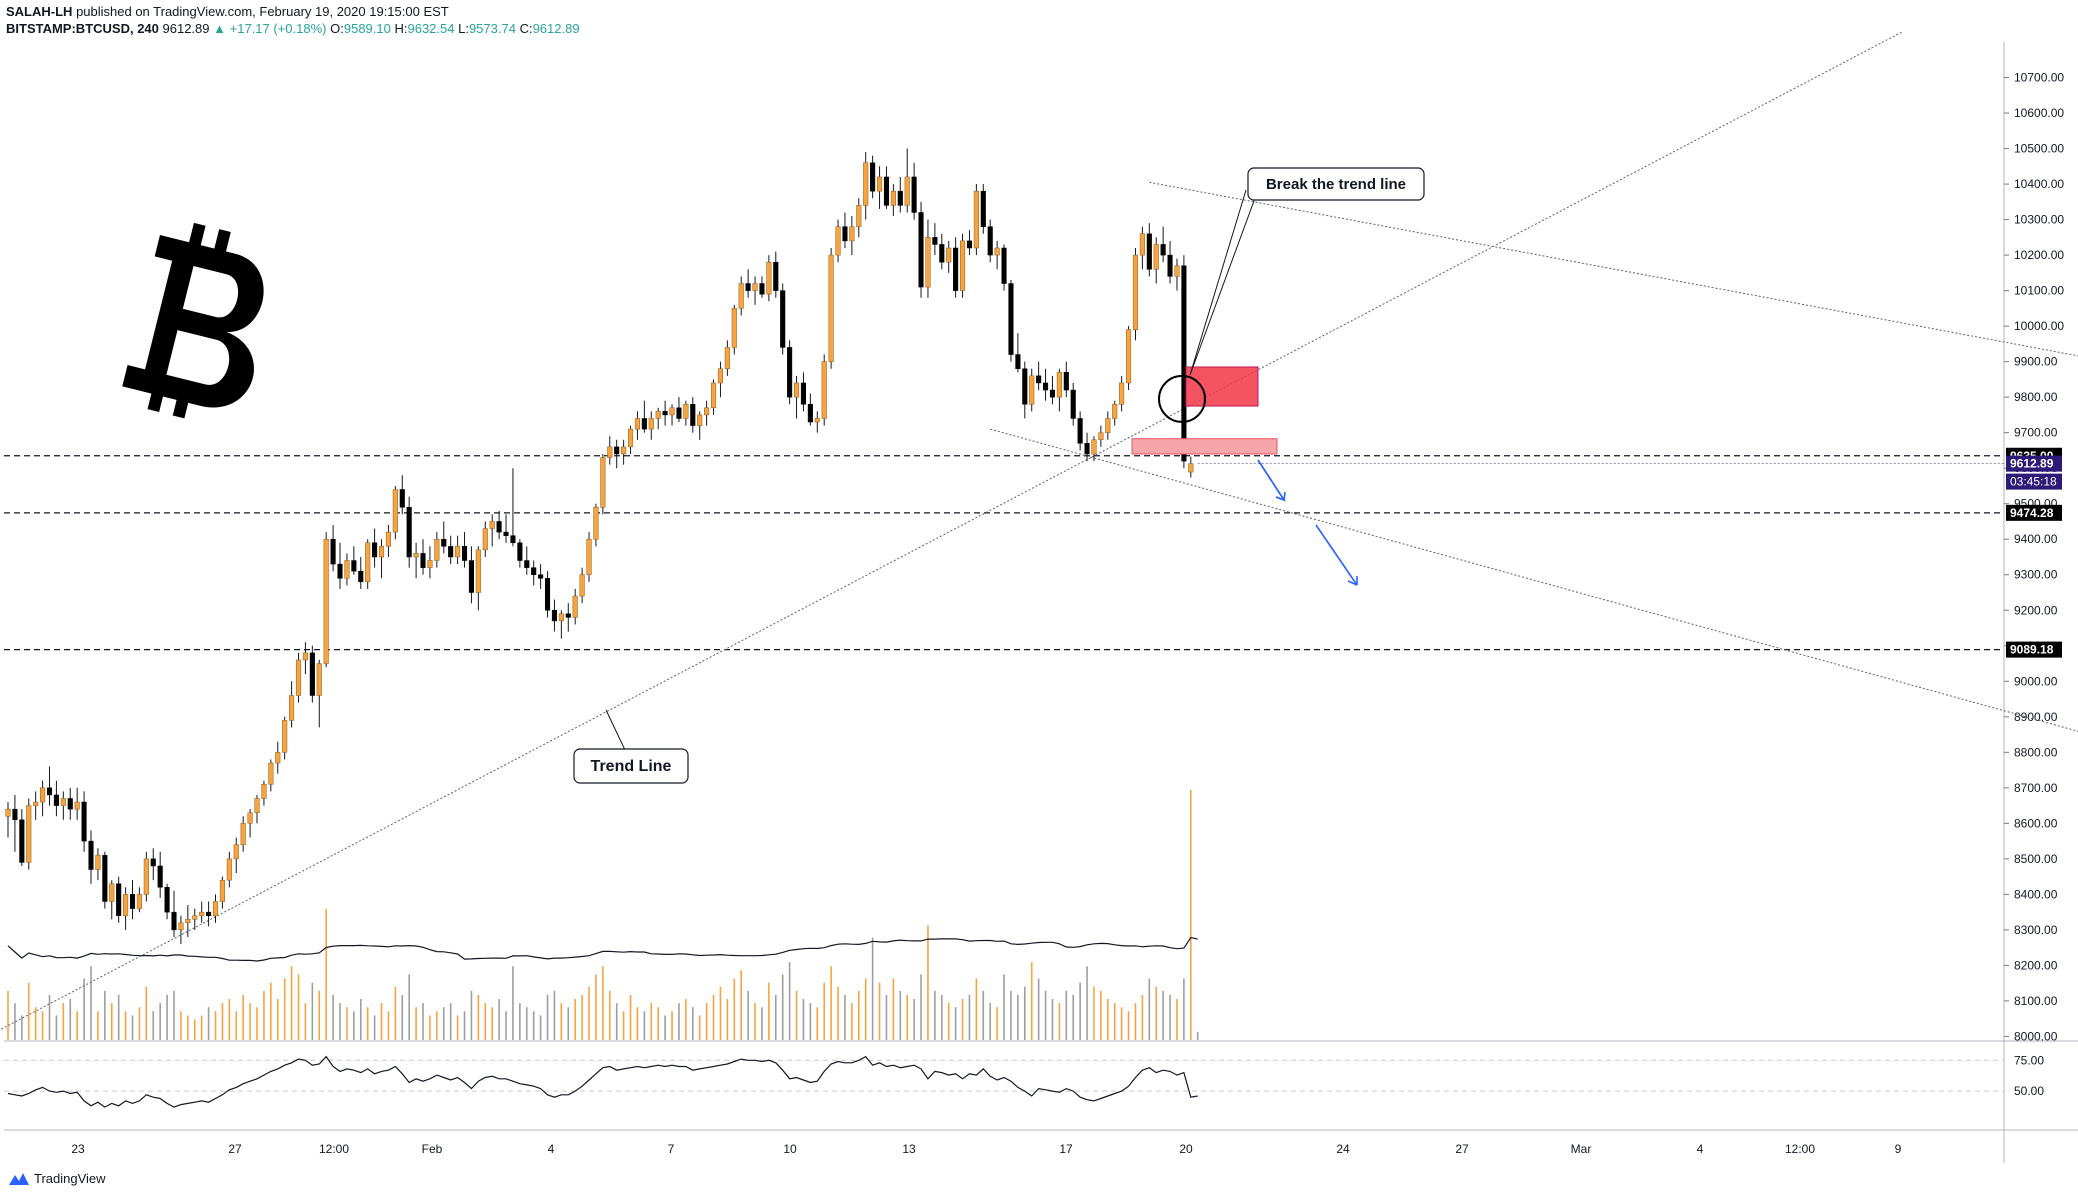 The width and height of the screenshot is (2078, 1197). I want to click on tradingview-logo-icon, so click(19, 1179).